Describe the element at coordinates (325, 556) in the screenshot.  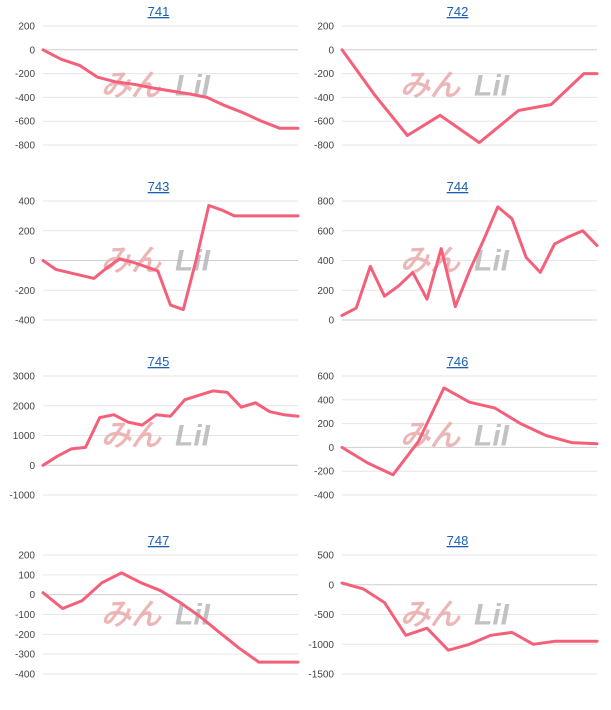
I see `y-tick-label: 500` at that location.